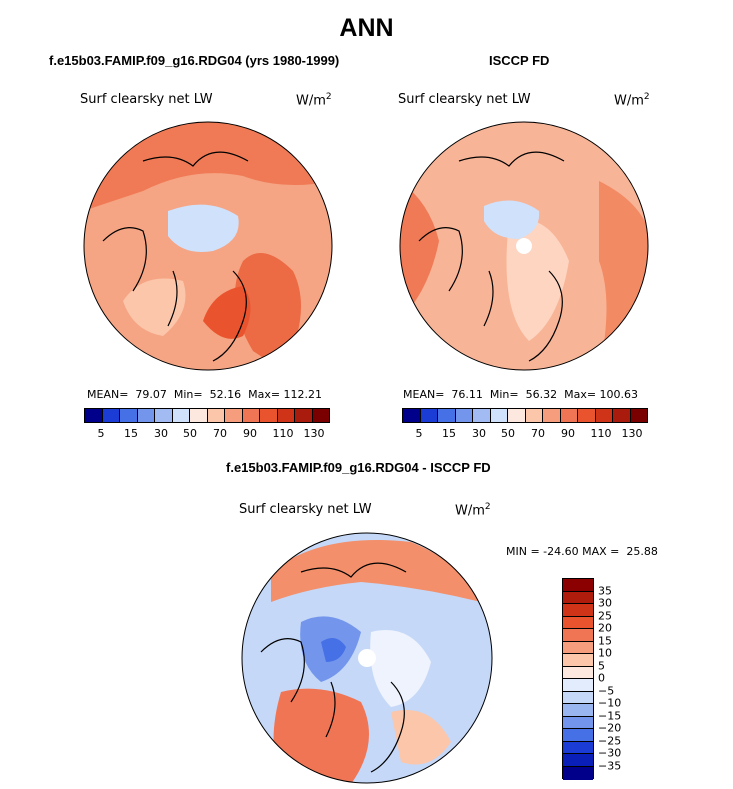 This screenshot has height=789, width=733. What do you see at coordinates (610, 765) in the screenshot?
I see `colorbar-tick: −35` at bounding box center [610, 765].